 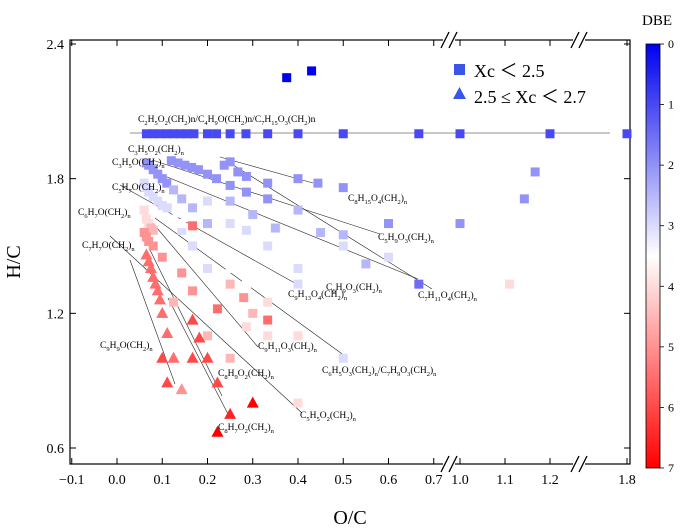 I want to click on x-axis-title: O/C, so click(x=349, y=518).